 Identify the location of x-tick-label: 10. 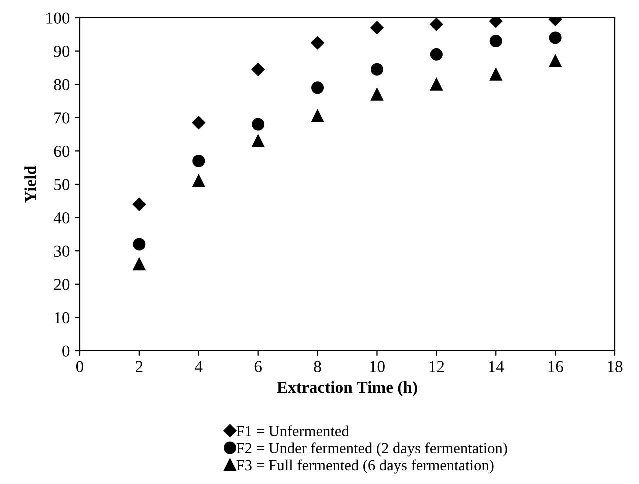
(377, 366).